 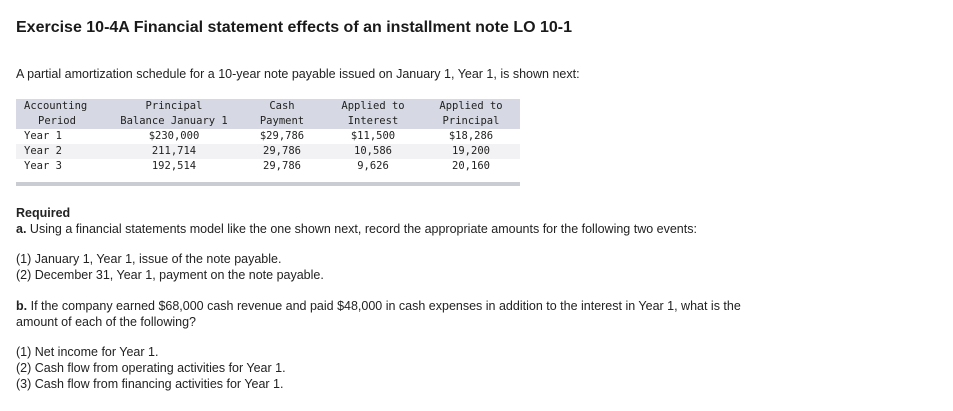 I want to click on col-header: Principal Balance January 1, so click(x=174, y=114).